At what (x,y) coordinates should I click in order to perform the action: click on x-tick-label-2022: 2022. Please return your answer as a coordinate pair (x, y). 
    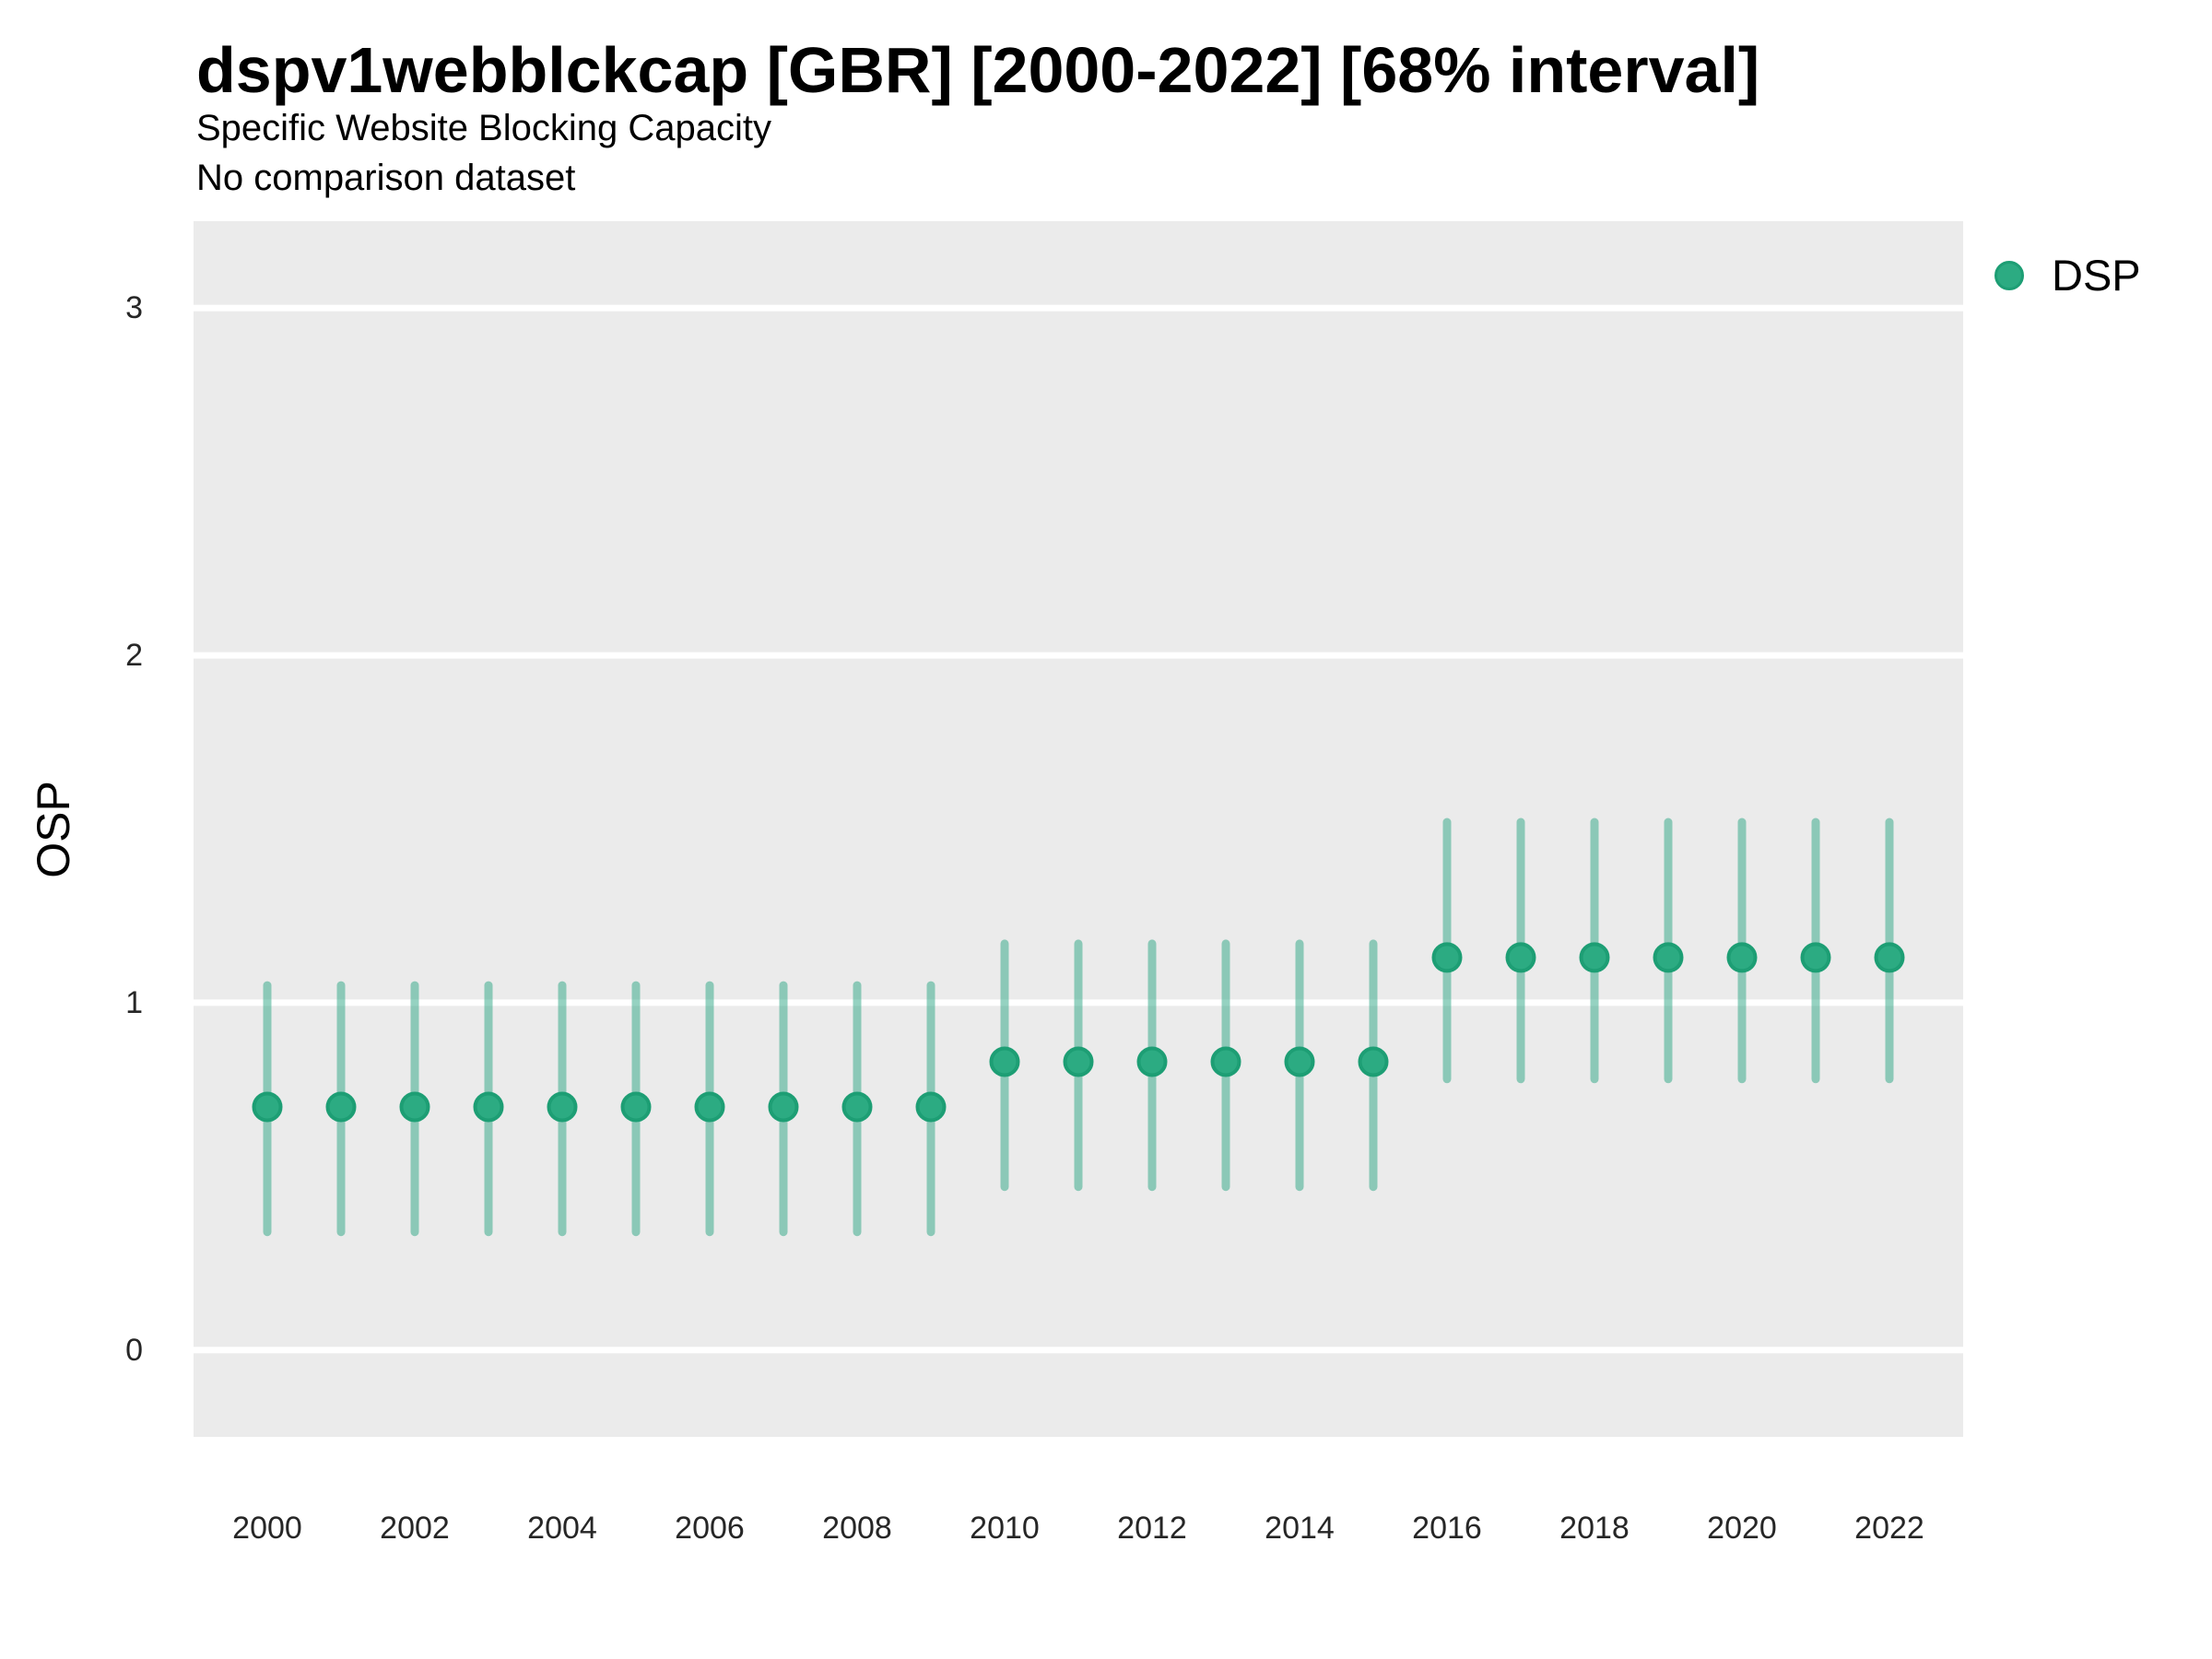
    Looking at the image, I should click on (1889, 1528).